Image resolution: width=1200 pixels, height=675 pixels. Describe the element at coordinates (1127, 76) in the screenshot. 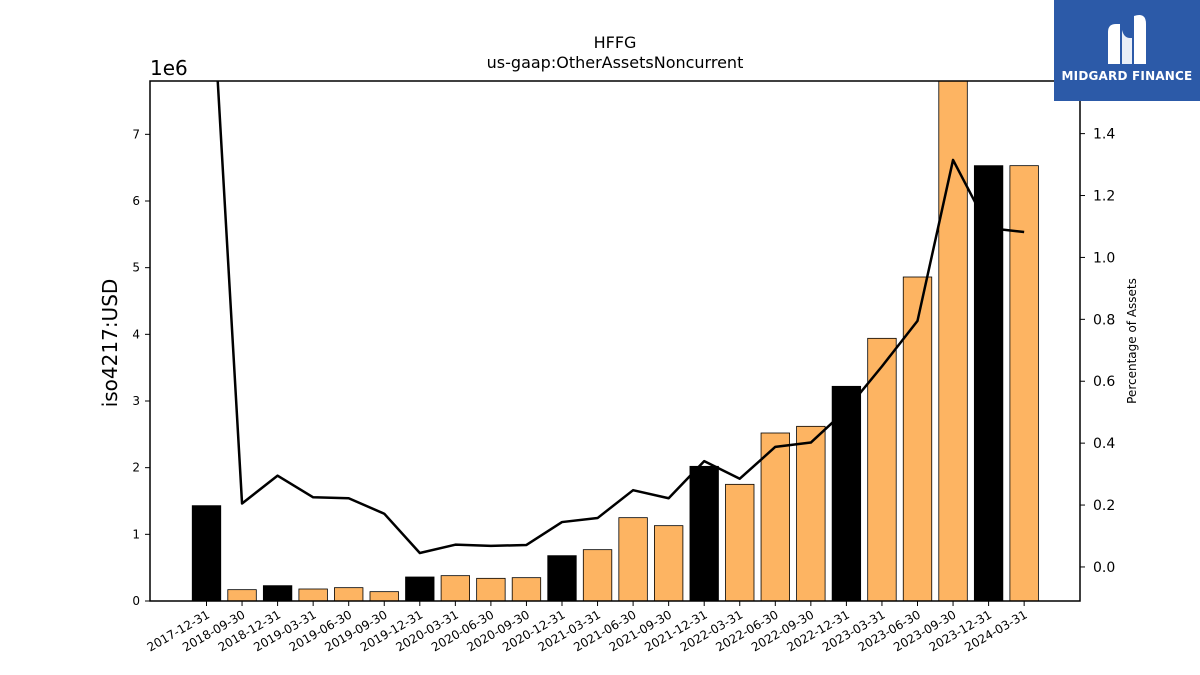

I see `logo-text: MIDGARD FINANCE` at that location.